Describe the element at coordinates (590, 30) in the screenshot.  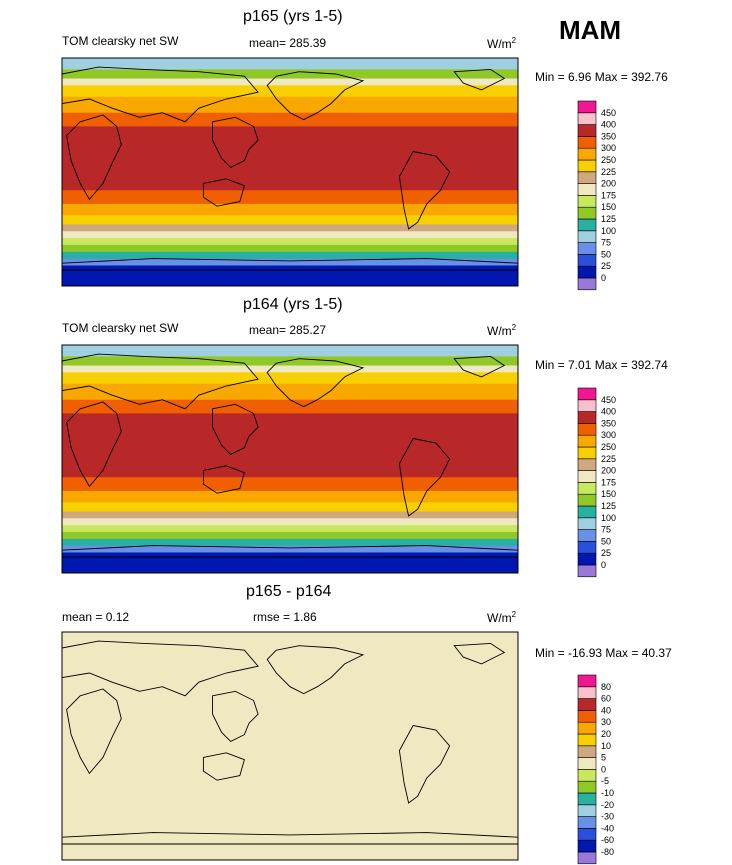
I see `season-label: MAM` at that location.